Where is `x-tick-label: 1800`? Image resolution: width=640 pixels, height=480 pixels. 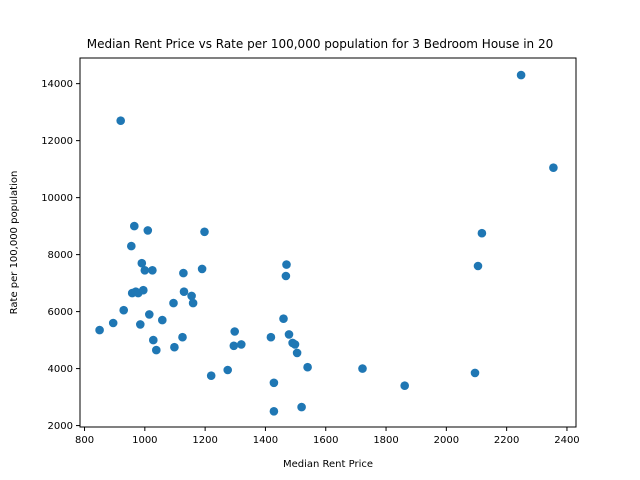
x-tick-label: 1800 is located at coordinates (385, 440).